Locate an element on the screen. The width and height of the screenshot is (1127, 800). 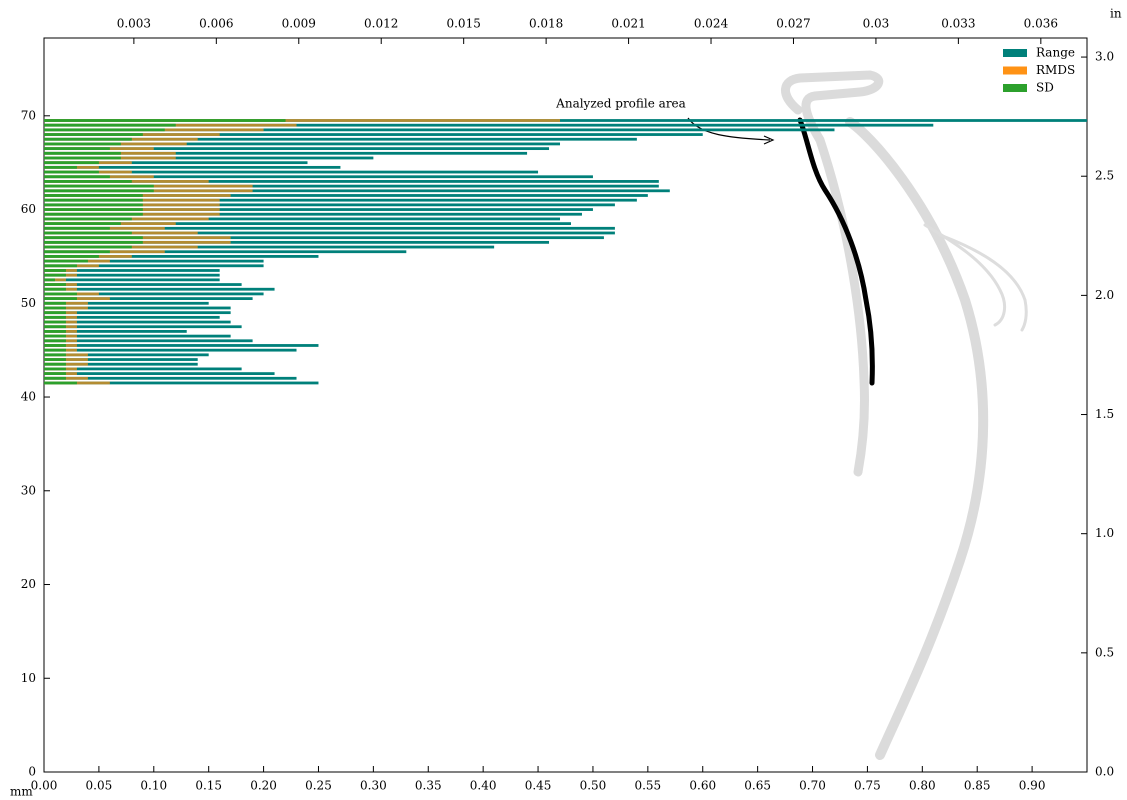
x-tick-label: 0.80 is located at coordinates (922, 786).